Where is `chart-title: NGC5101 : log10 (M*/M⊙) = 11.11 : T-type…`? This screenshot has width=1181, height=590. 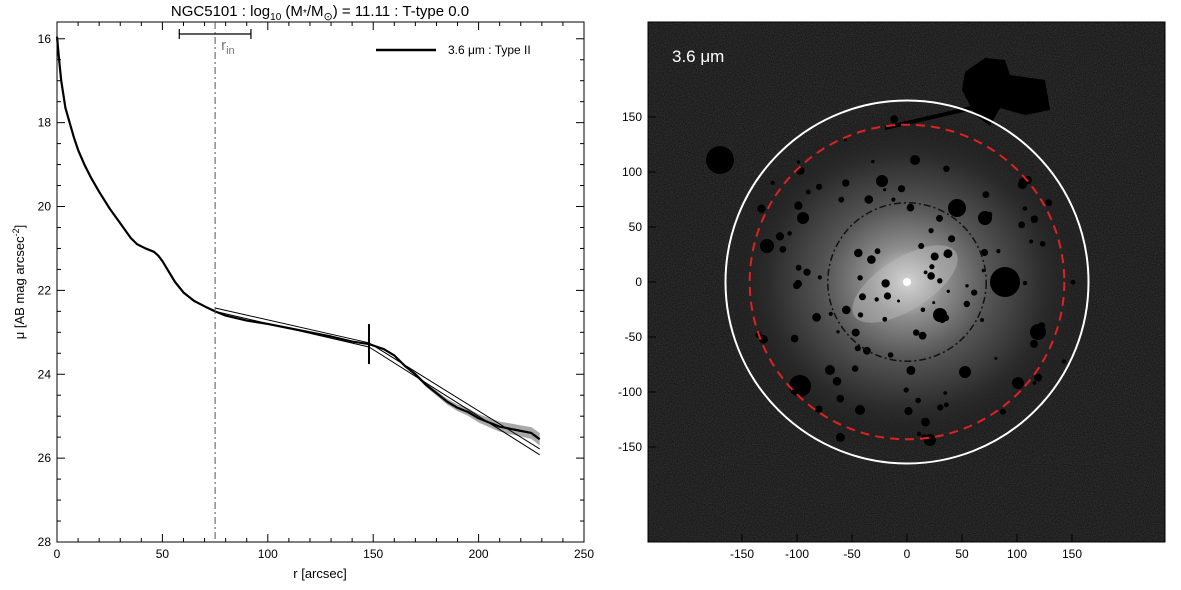
chart-title: NGC5101 : log10 (M*/M⊙) = 11.11 : T-type… is located at coordinates (320, 13).